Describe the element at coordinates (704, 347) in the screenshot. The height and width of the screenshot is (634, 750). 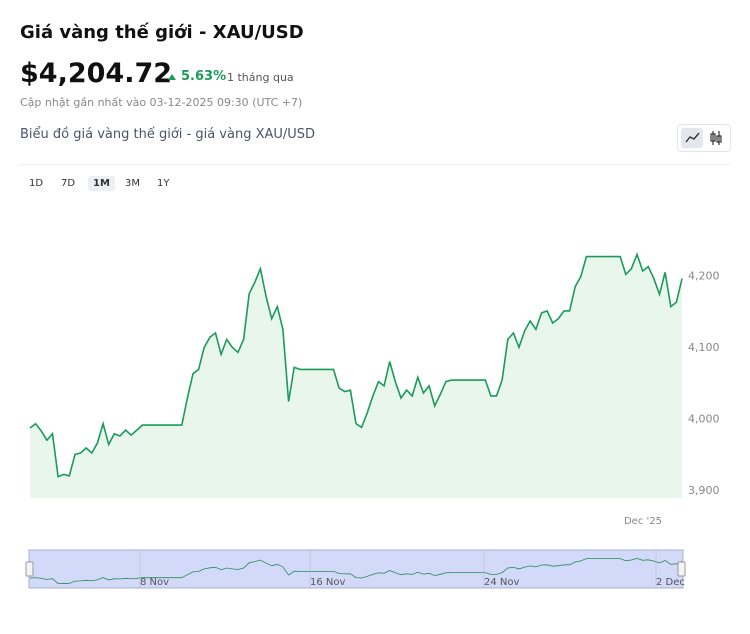
I see `y-tick-label: 4,100` at that location.